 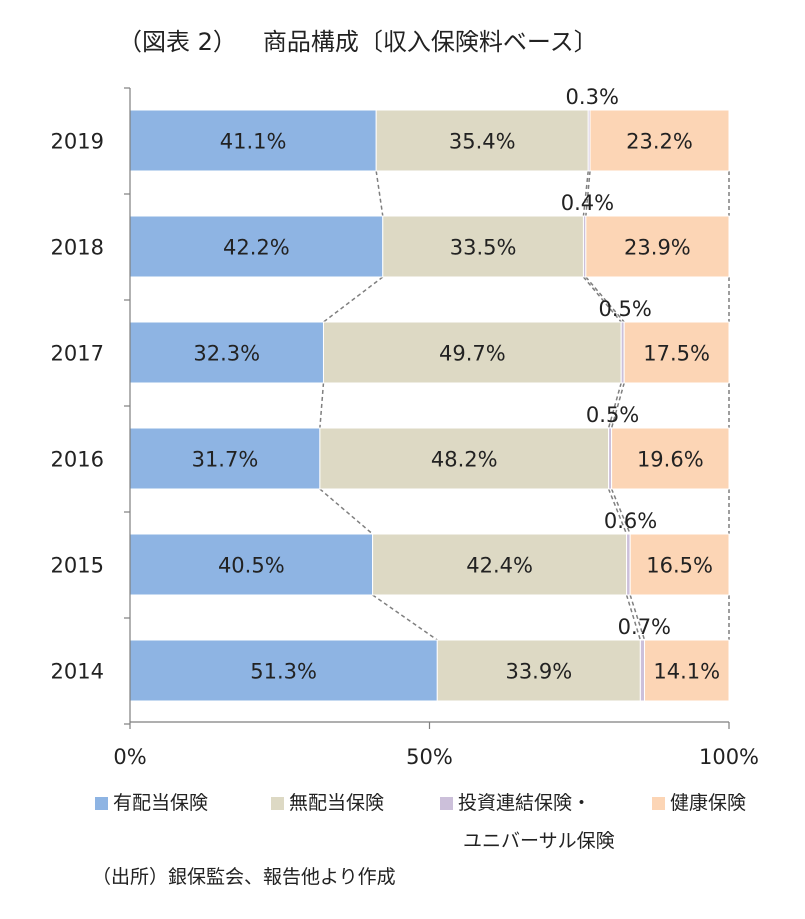 I want to click on data-label-2019-series-3: 0.3%, so click(x=592, y=97).